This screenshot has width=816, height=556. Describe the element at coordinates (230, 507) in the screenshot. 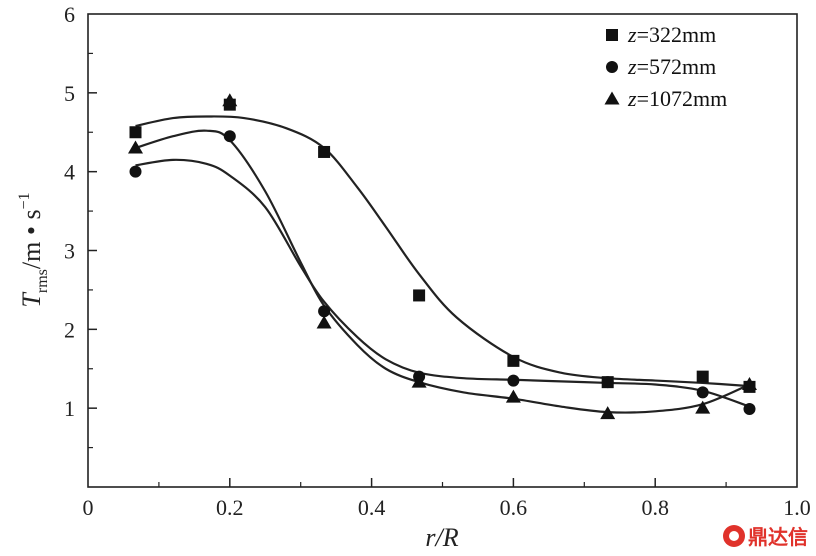

I see `x-tick-label: 0.2` at that location.